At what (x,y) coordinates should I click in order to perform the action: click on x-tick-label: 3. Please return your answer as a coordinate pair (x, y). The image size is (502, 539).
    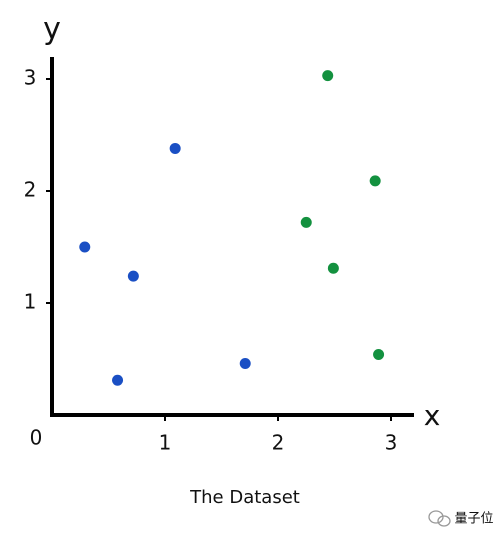
    Looking at the image, I should click on (391, 443).